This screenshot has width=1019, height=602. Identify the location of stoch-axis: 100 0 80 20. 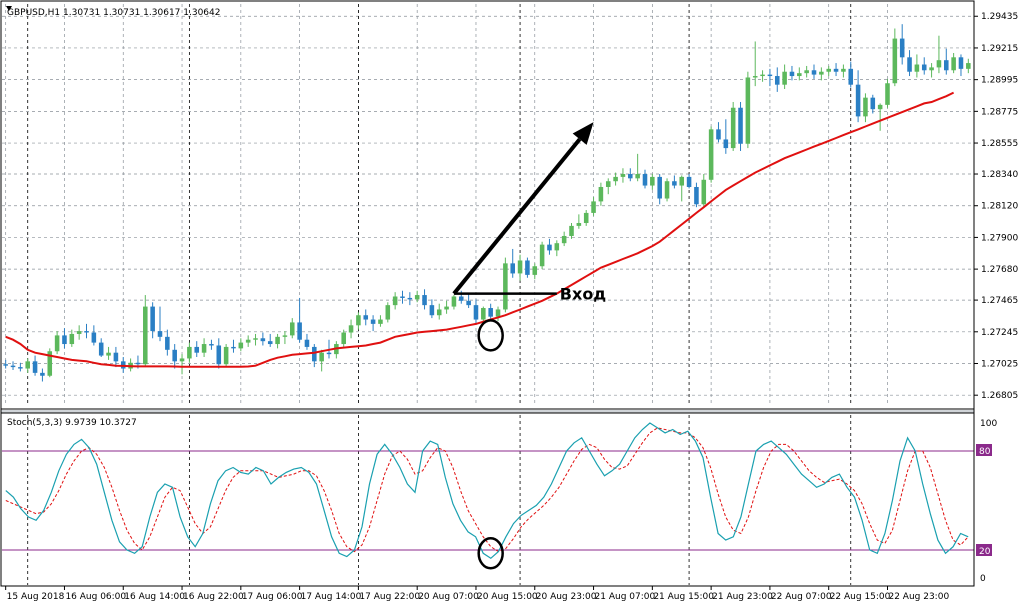
(986, 501).